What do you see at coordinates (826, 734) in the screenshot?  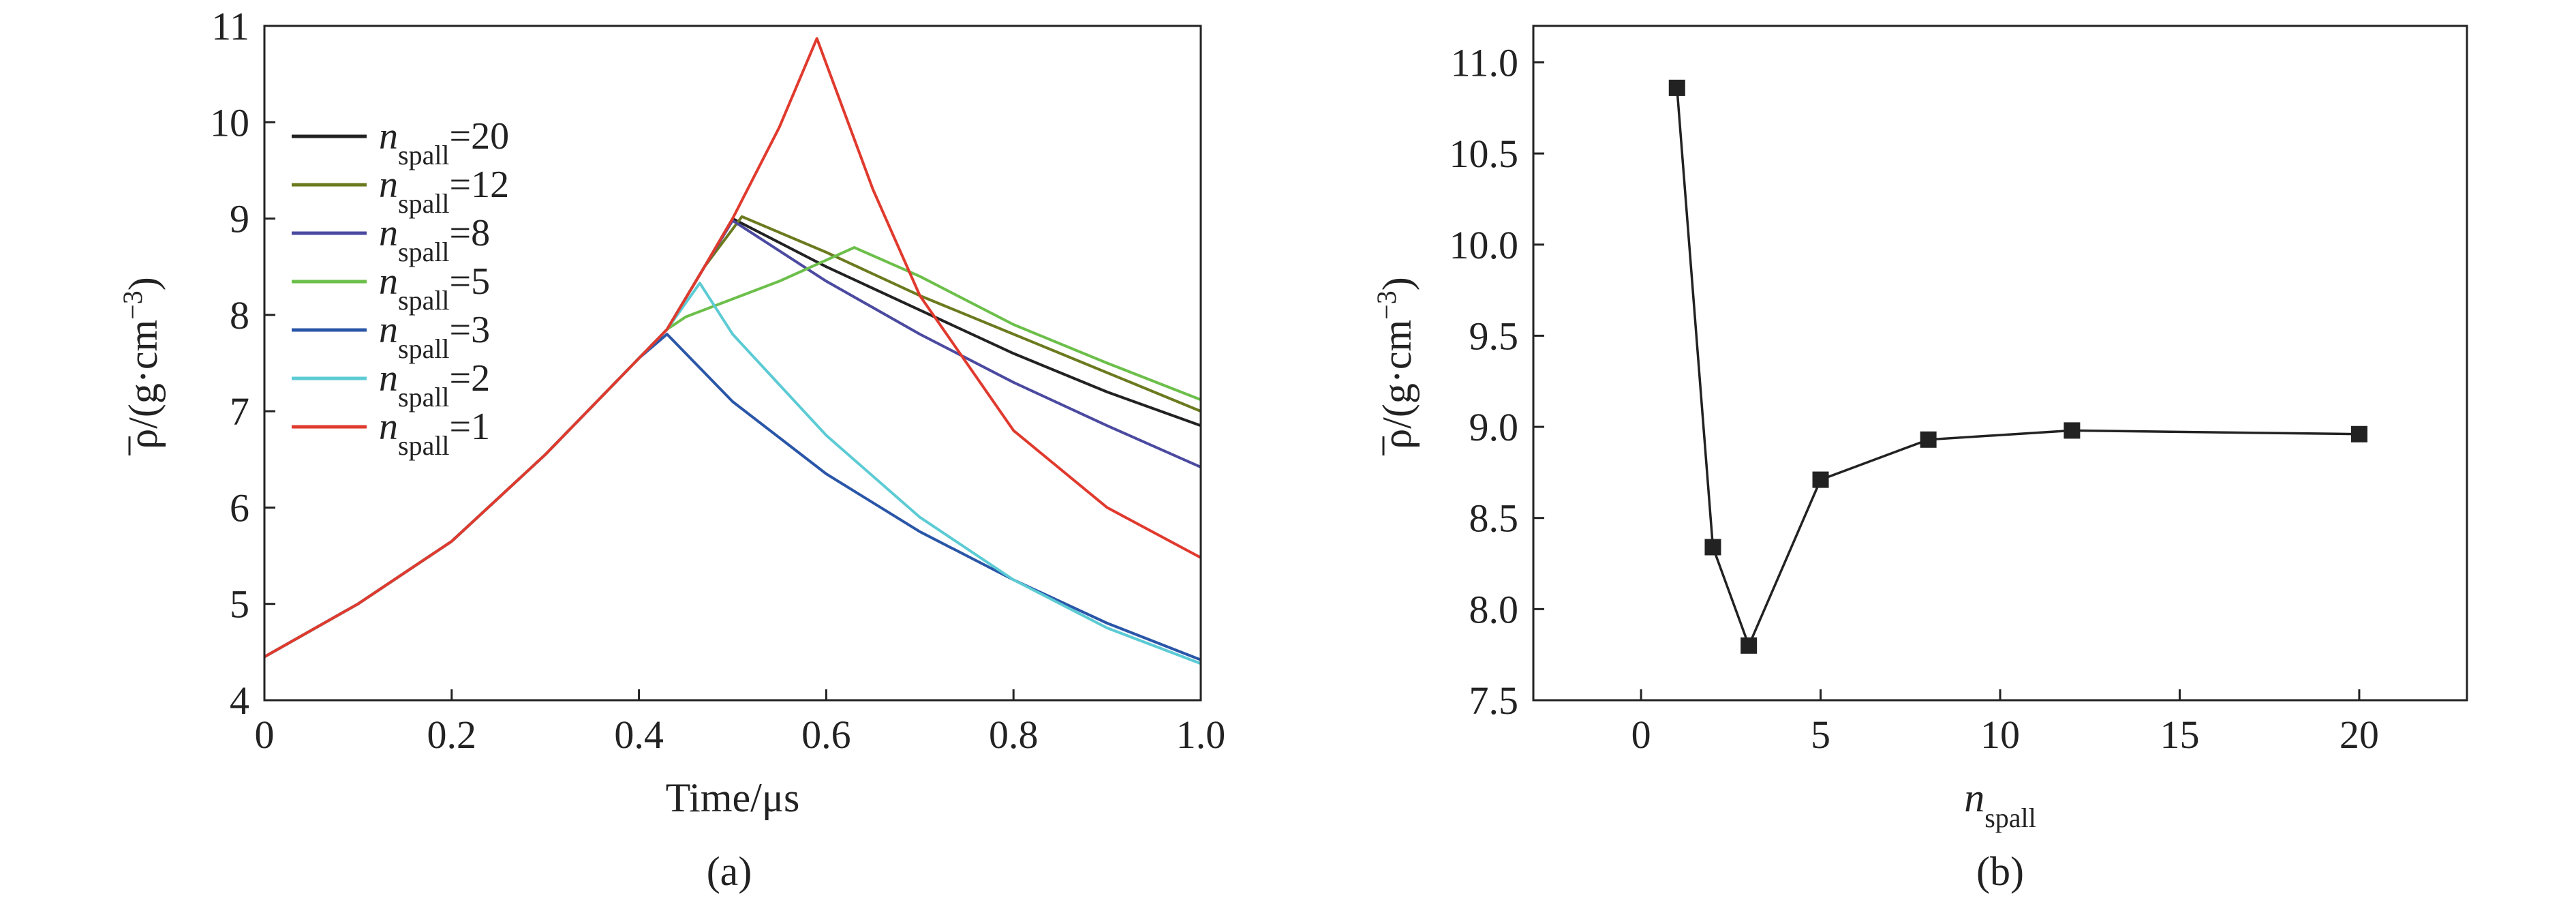 I see `chart-a-x-tick-label: 0.6` at bounding box center [826, 734].